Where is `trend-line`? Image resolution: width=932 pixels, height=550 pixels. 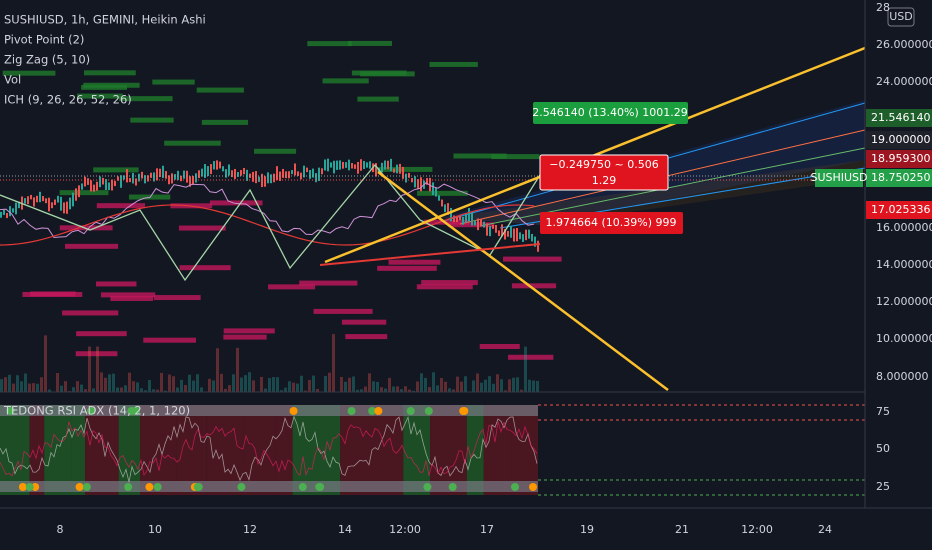
trend-line is located at coordinates (430, 254).